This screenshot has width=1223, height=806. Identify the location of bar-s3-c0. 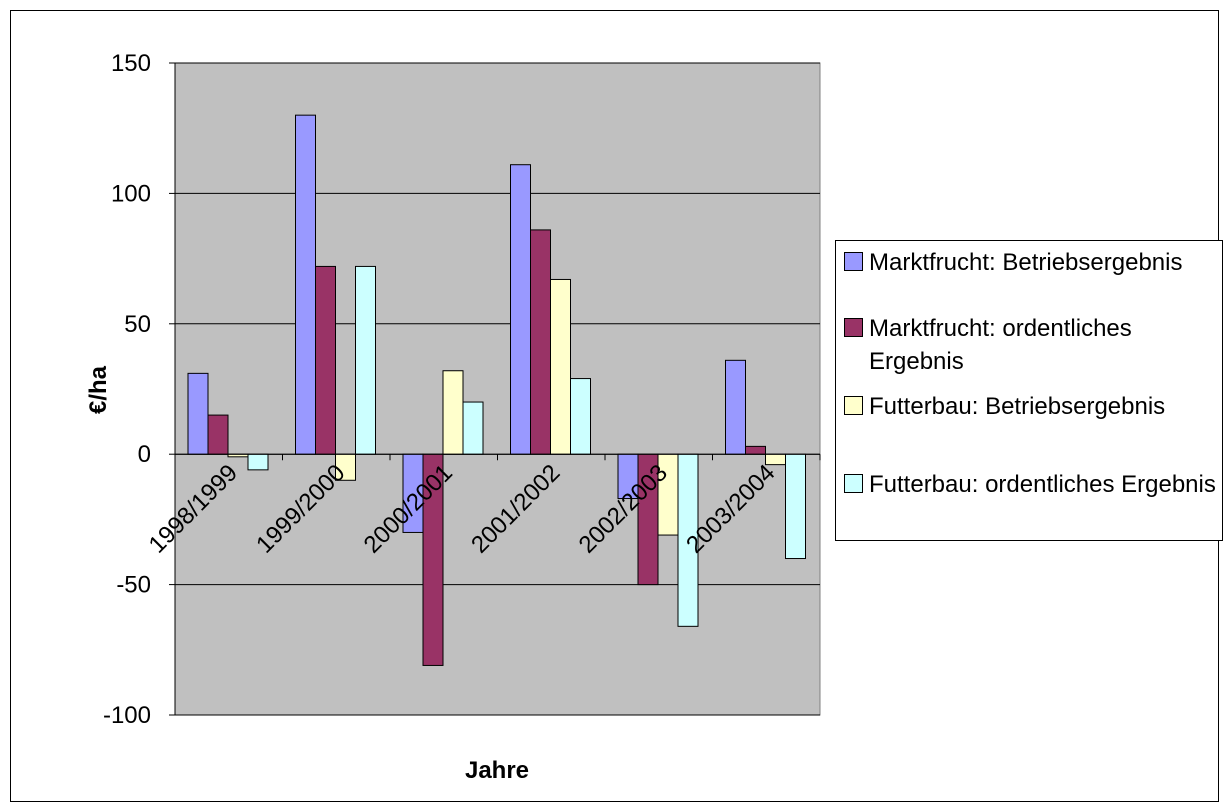
(258, 462).